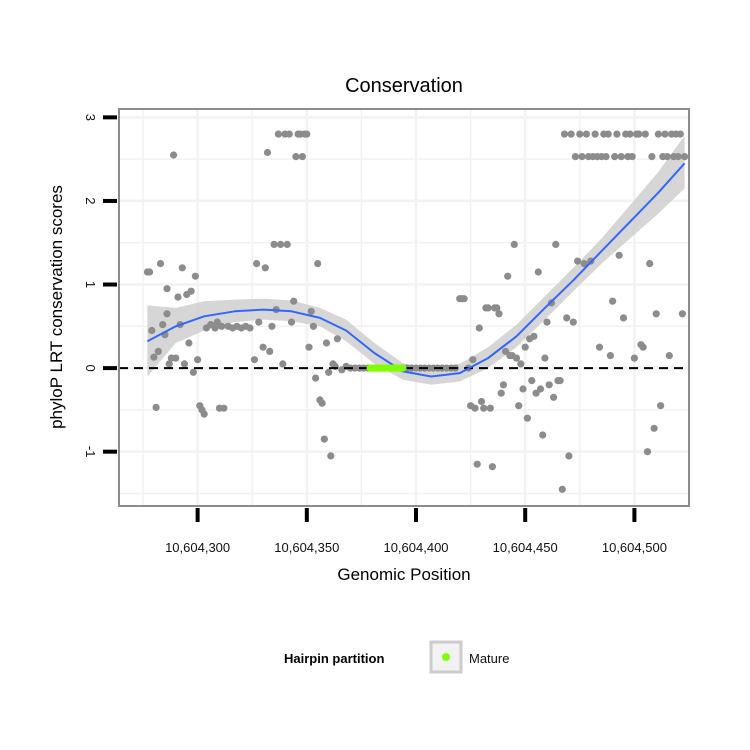 The image size is (750, 750). I want to click on legend-mature-dot, so click(446, 657).